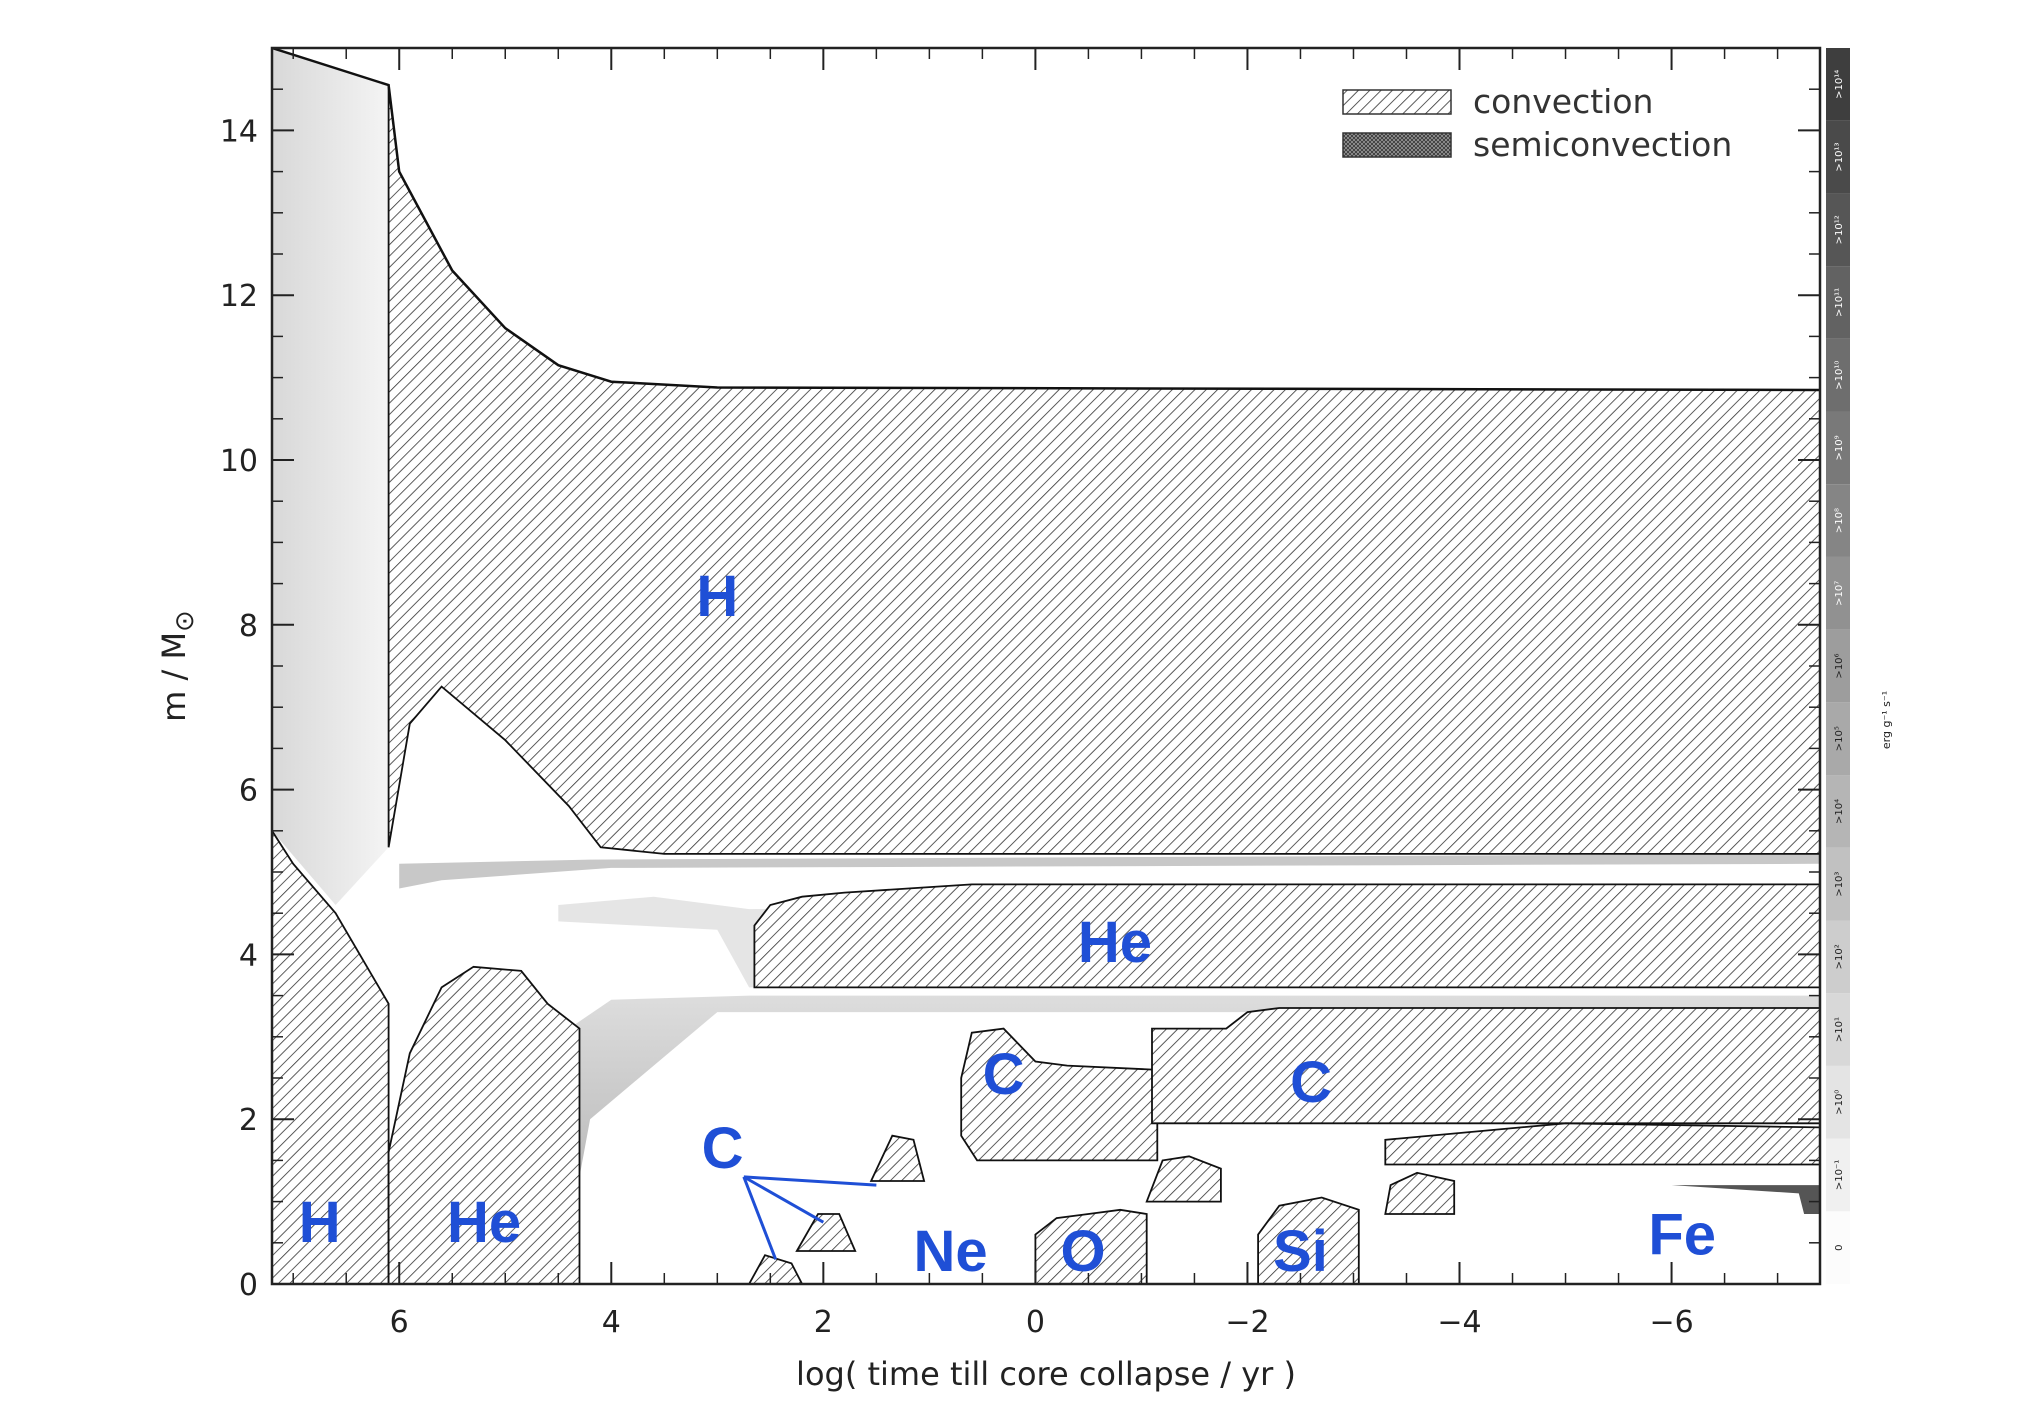 Image resolution: width=2020 pixels, height=1428 pixels. I want to click on carbon-pointer-lines, so click(809, 1217).